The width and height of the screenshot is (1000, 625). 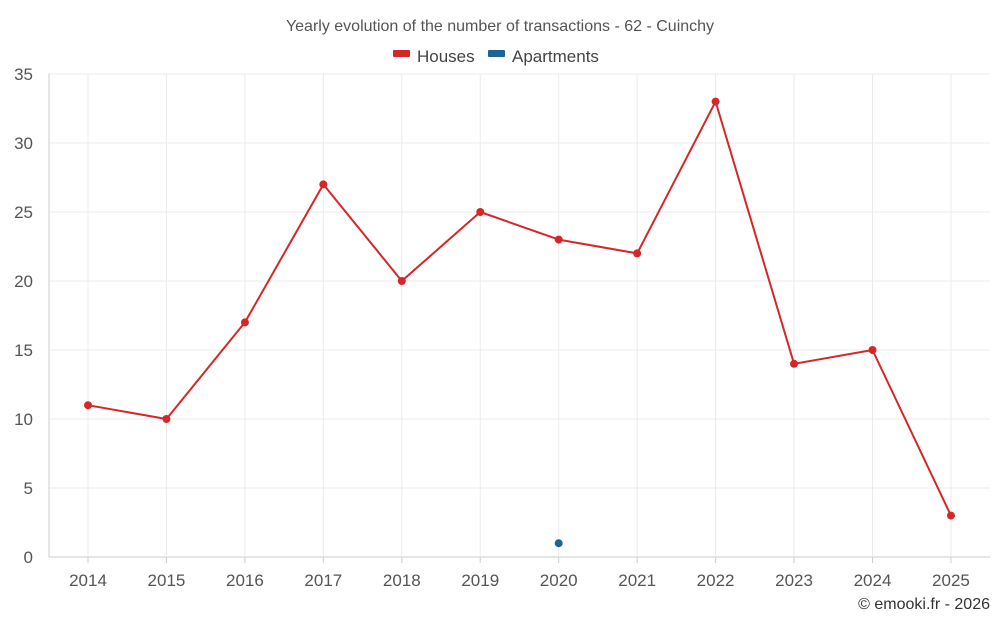 What do you see at coordinates (28, 488) in the screenshot?
I see `y-tick-label: 5` at bounding box center [28, 488].